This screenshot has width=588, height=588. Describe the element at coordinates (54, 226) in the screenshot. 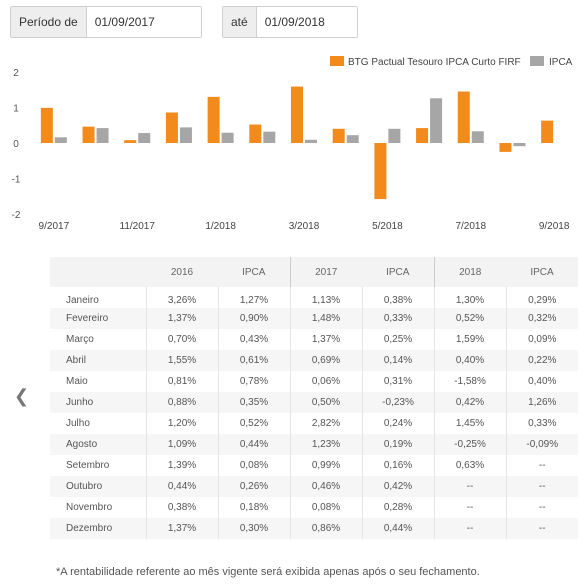

I see `x-tick-label: 9/2017` at that location.